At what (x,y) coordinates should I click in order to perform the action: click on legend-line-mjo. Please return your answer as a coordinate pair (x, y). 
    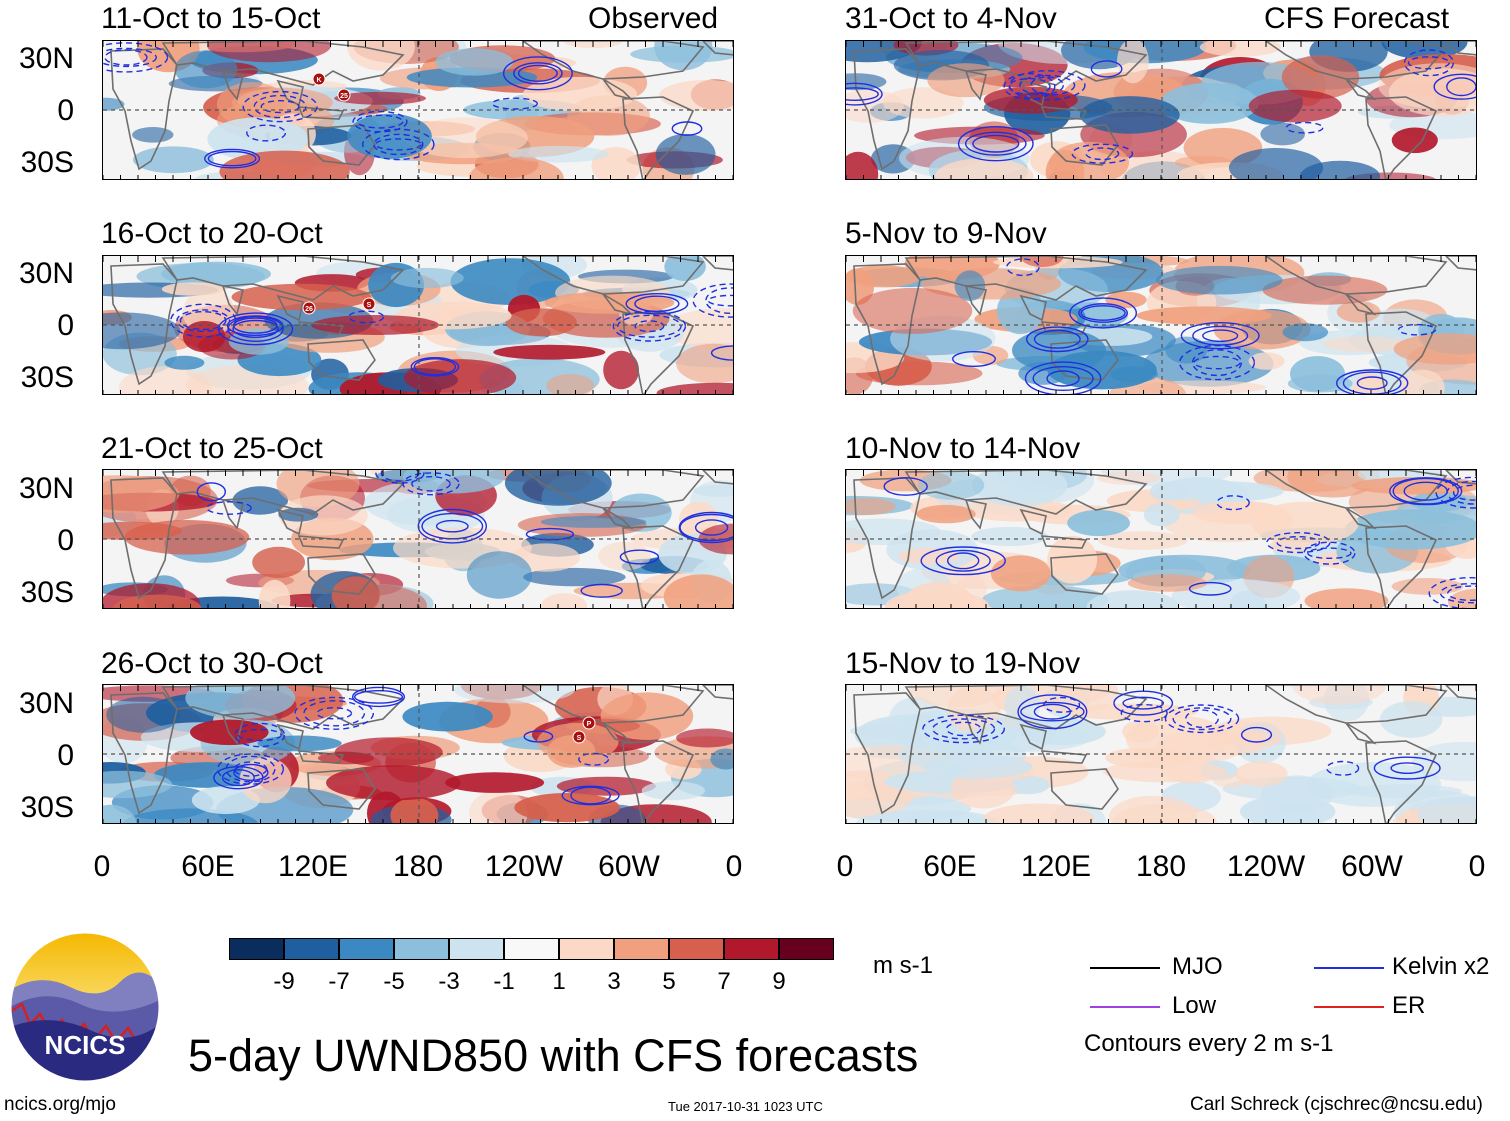
    Looking at the image, I should click on (1125, 968).